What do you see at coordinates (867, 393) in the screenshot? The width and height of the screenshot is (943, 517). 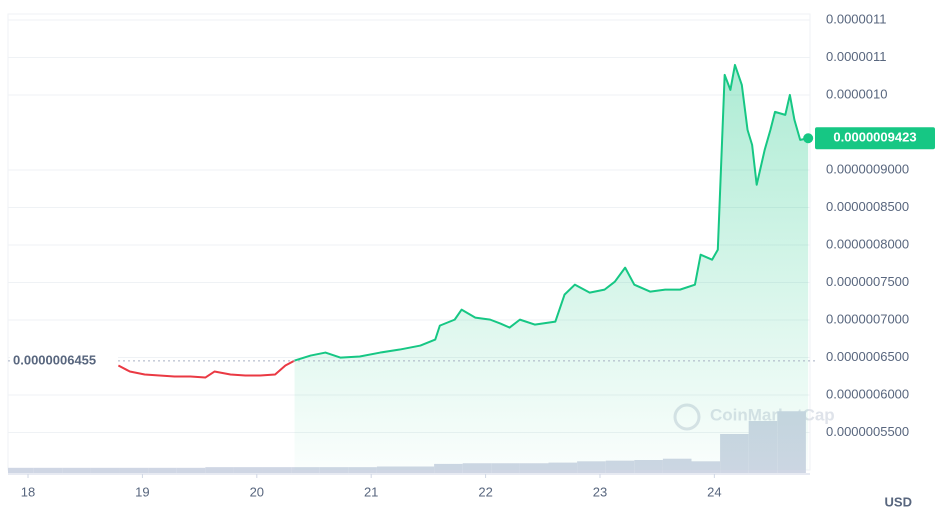 I see `y-tick-label: 0.0000006000` at bounding box center [867, 393].